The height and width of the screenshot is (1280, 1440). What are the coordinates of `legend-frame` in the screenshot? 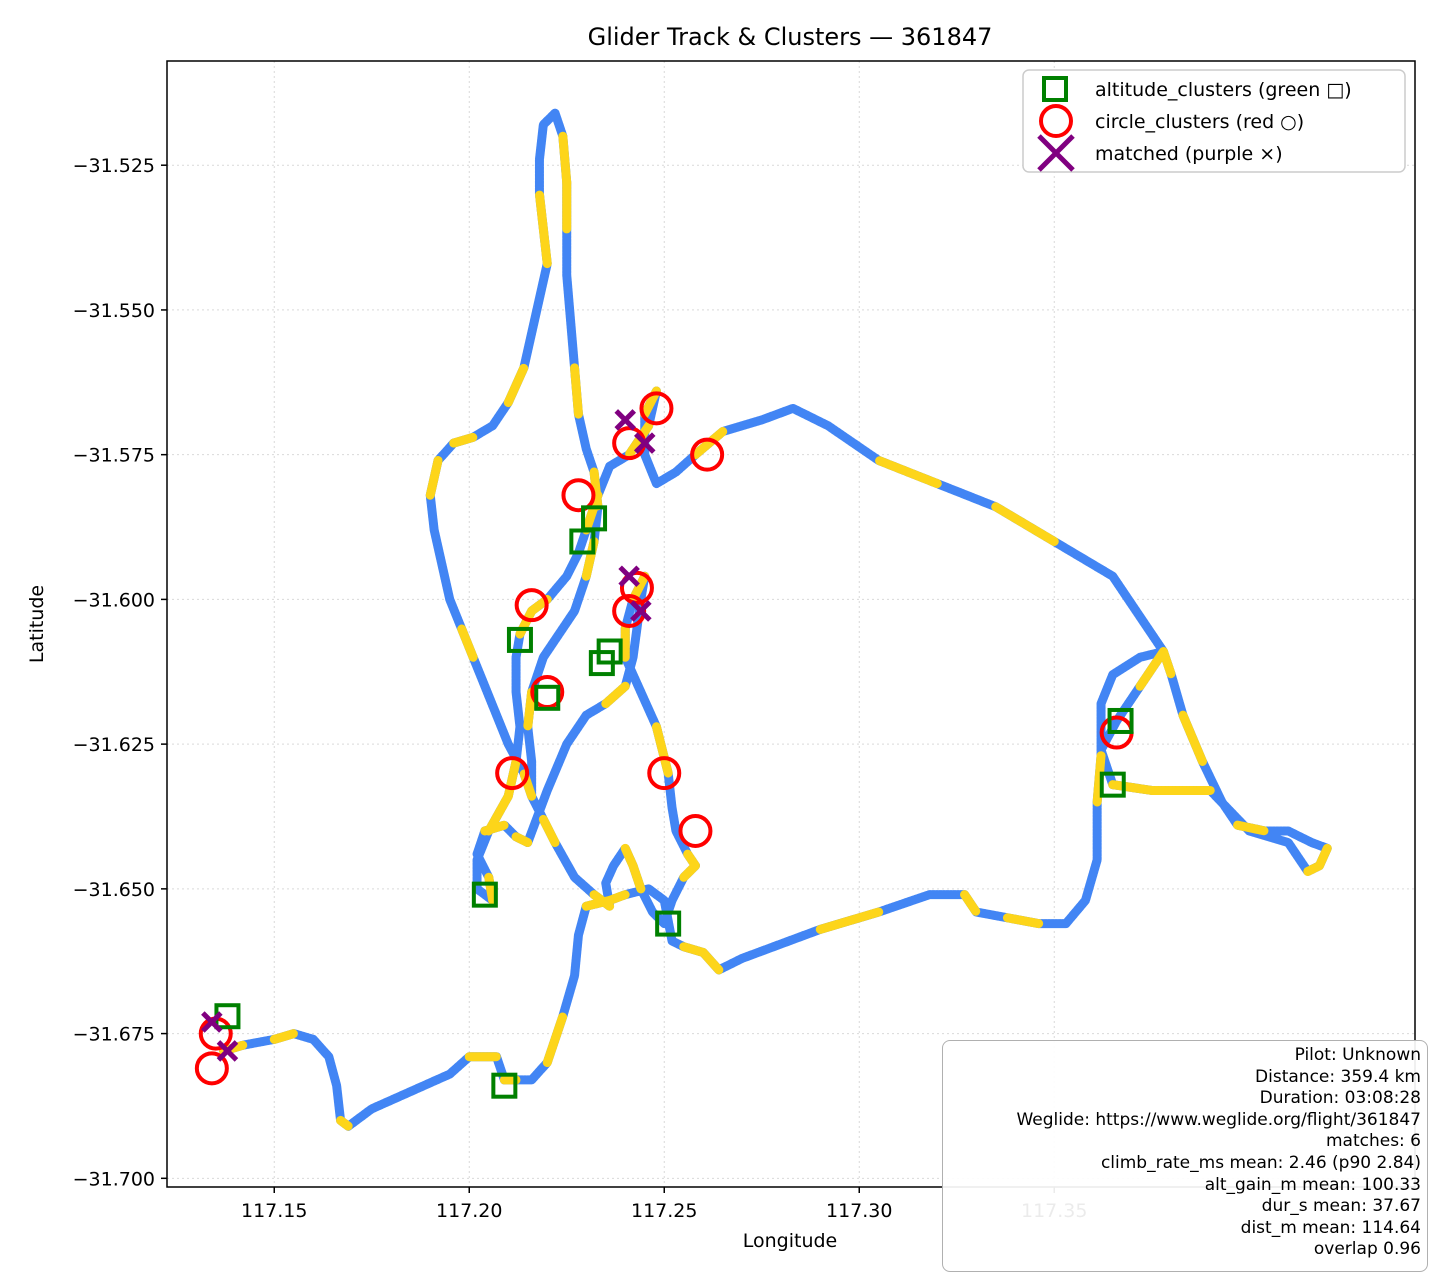 It's located at (1214, 121).